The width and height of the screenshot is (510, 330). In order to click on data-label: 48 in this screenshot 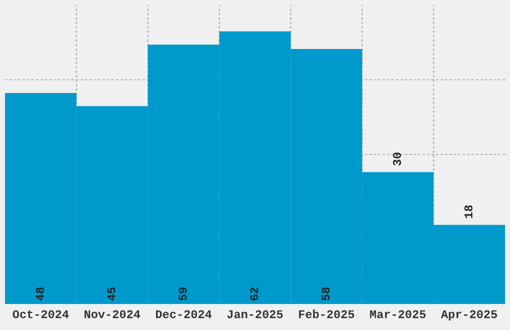, I will do `click(40, 294)`.